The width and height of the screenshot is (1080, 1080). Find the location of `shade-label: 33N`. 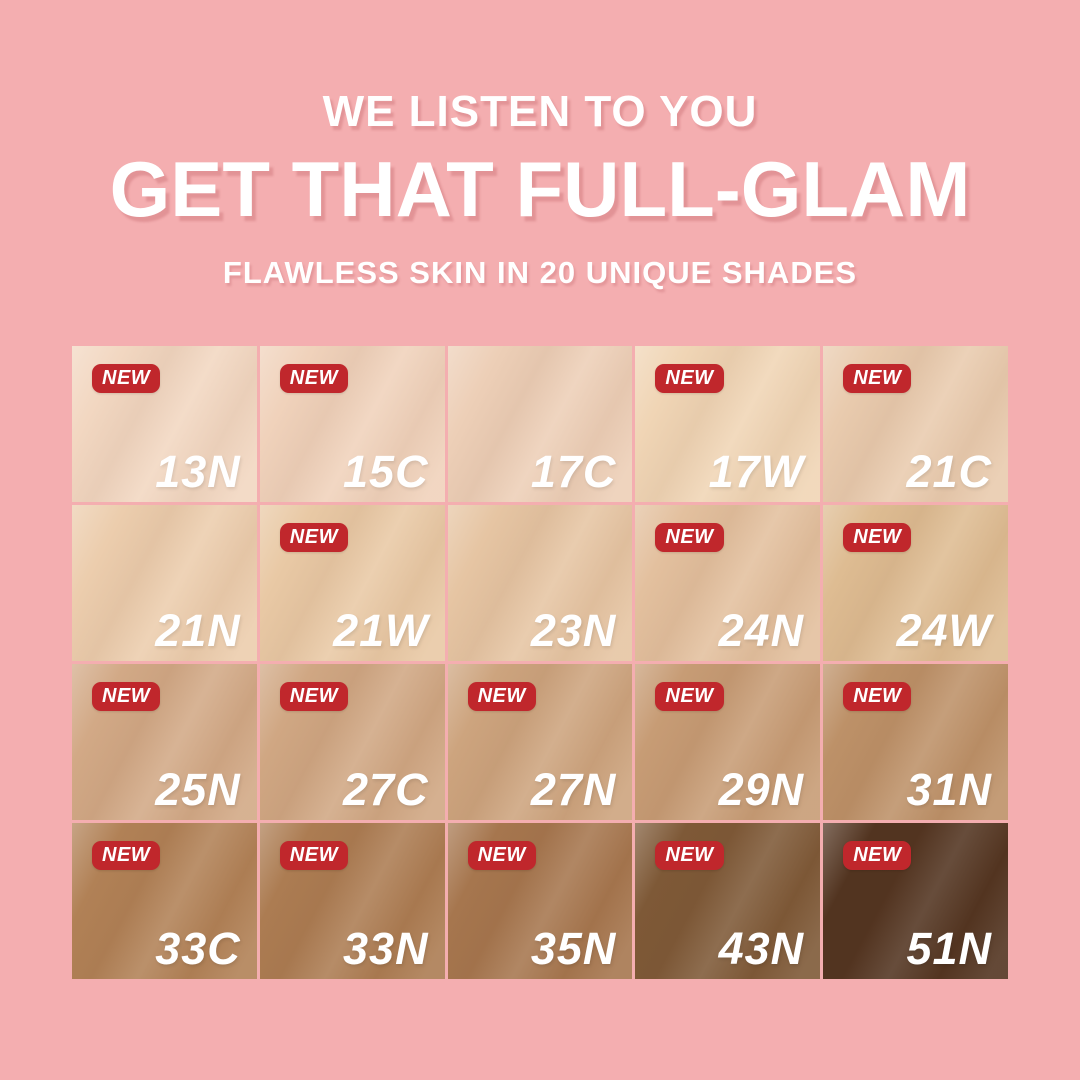

shade-label: 33N is located at coordinates (386, 948).